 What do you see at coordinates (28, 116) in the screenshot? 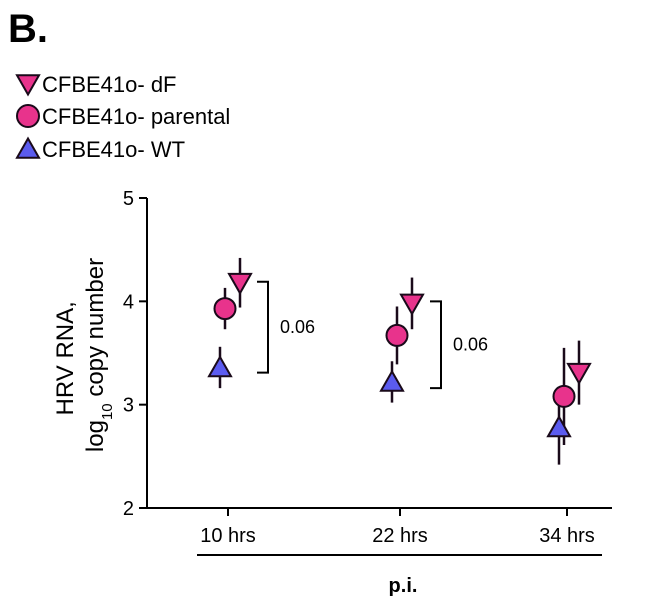
I see `legend-marker-parental` at bounding box center [28, 116].